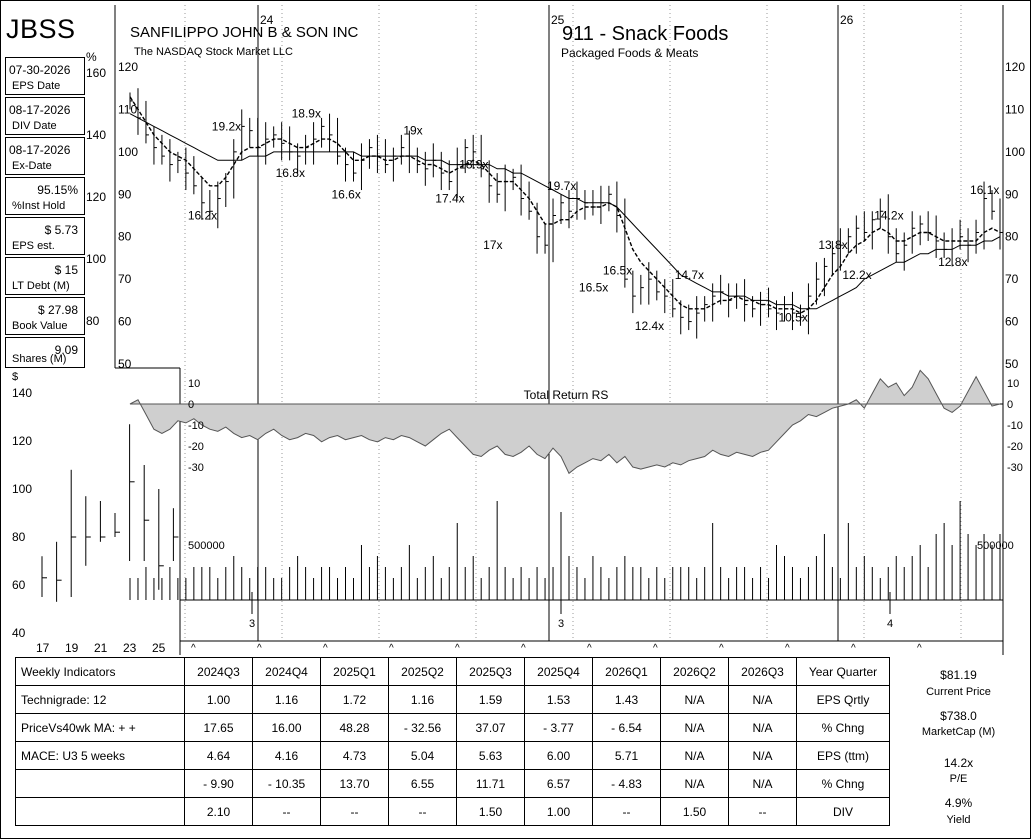 This screenshot has height=840, width=1032. I want to click on annual-tick-label: 140, so click(22, 393).